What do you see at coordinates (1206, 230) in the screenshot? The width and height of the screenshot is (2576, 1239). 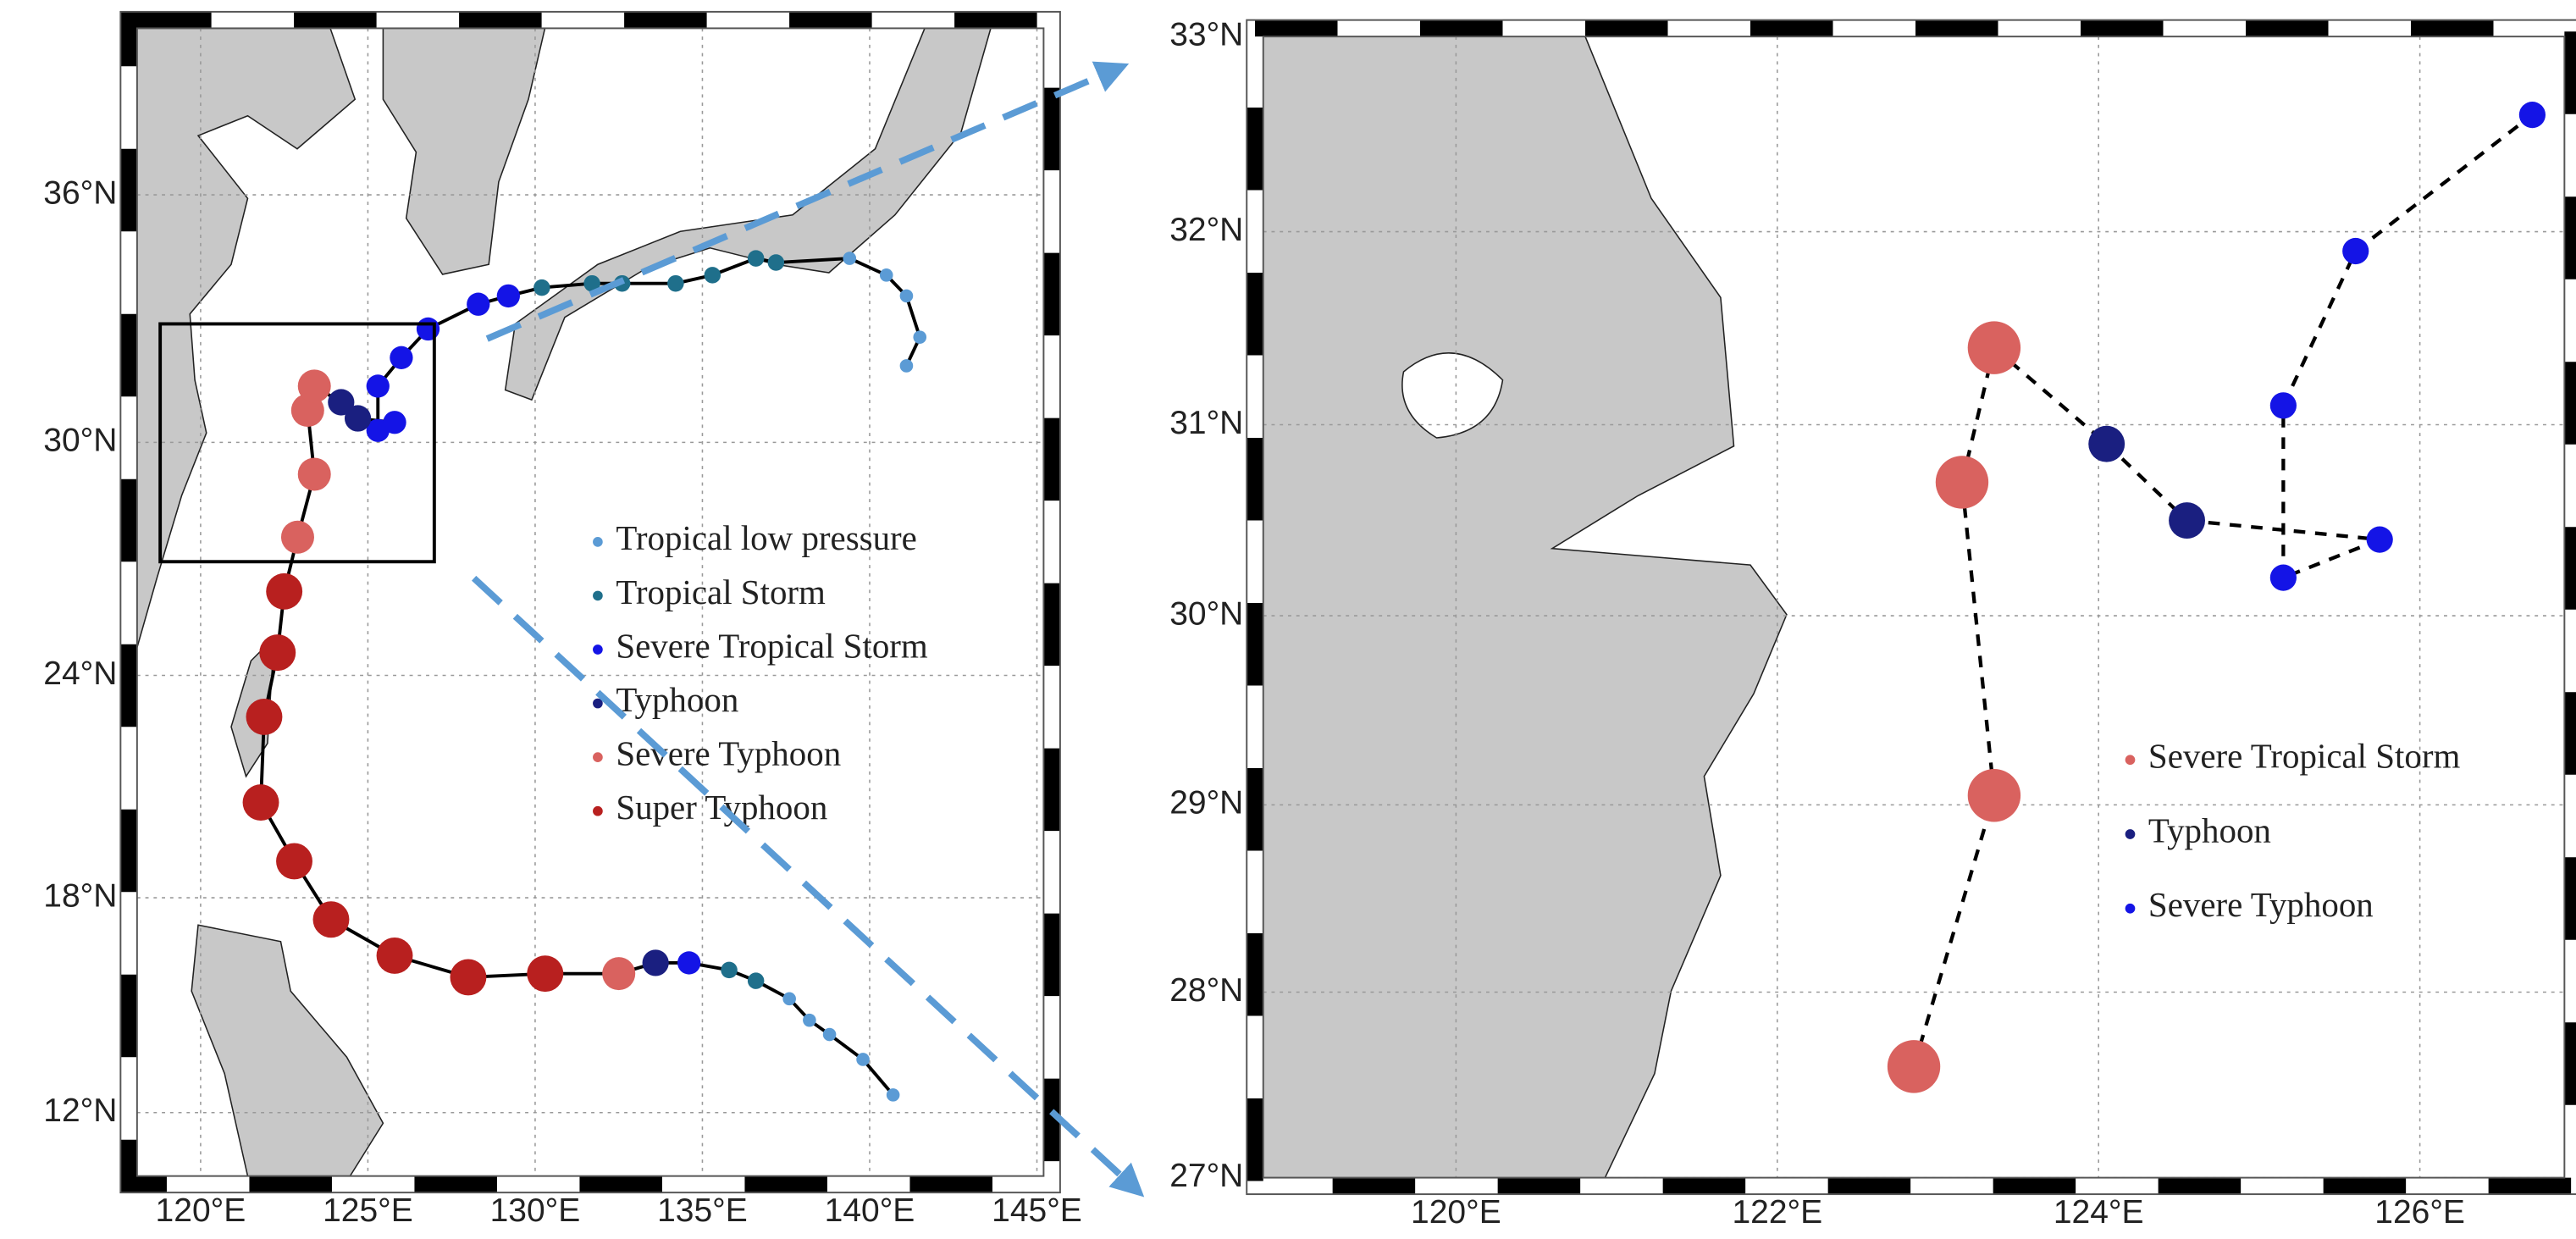 I see `y-tick-label: 32°N` at bounding box center [1206, 230].